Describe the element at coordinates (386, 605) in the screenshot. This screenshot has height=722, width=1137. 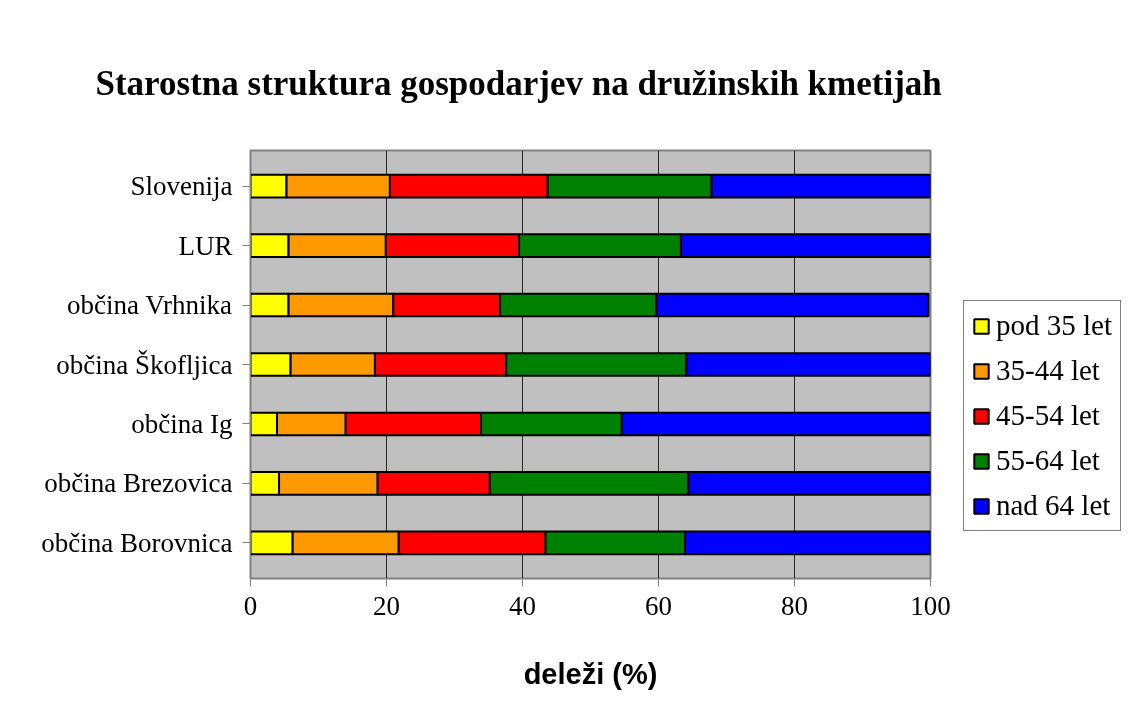
I see `x-tick-label: 20` at that location.